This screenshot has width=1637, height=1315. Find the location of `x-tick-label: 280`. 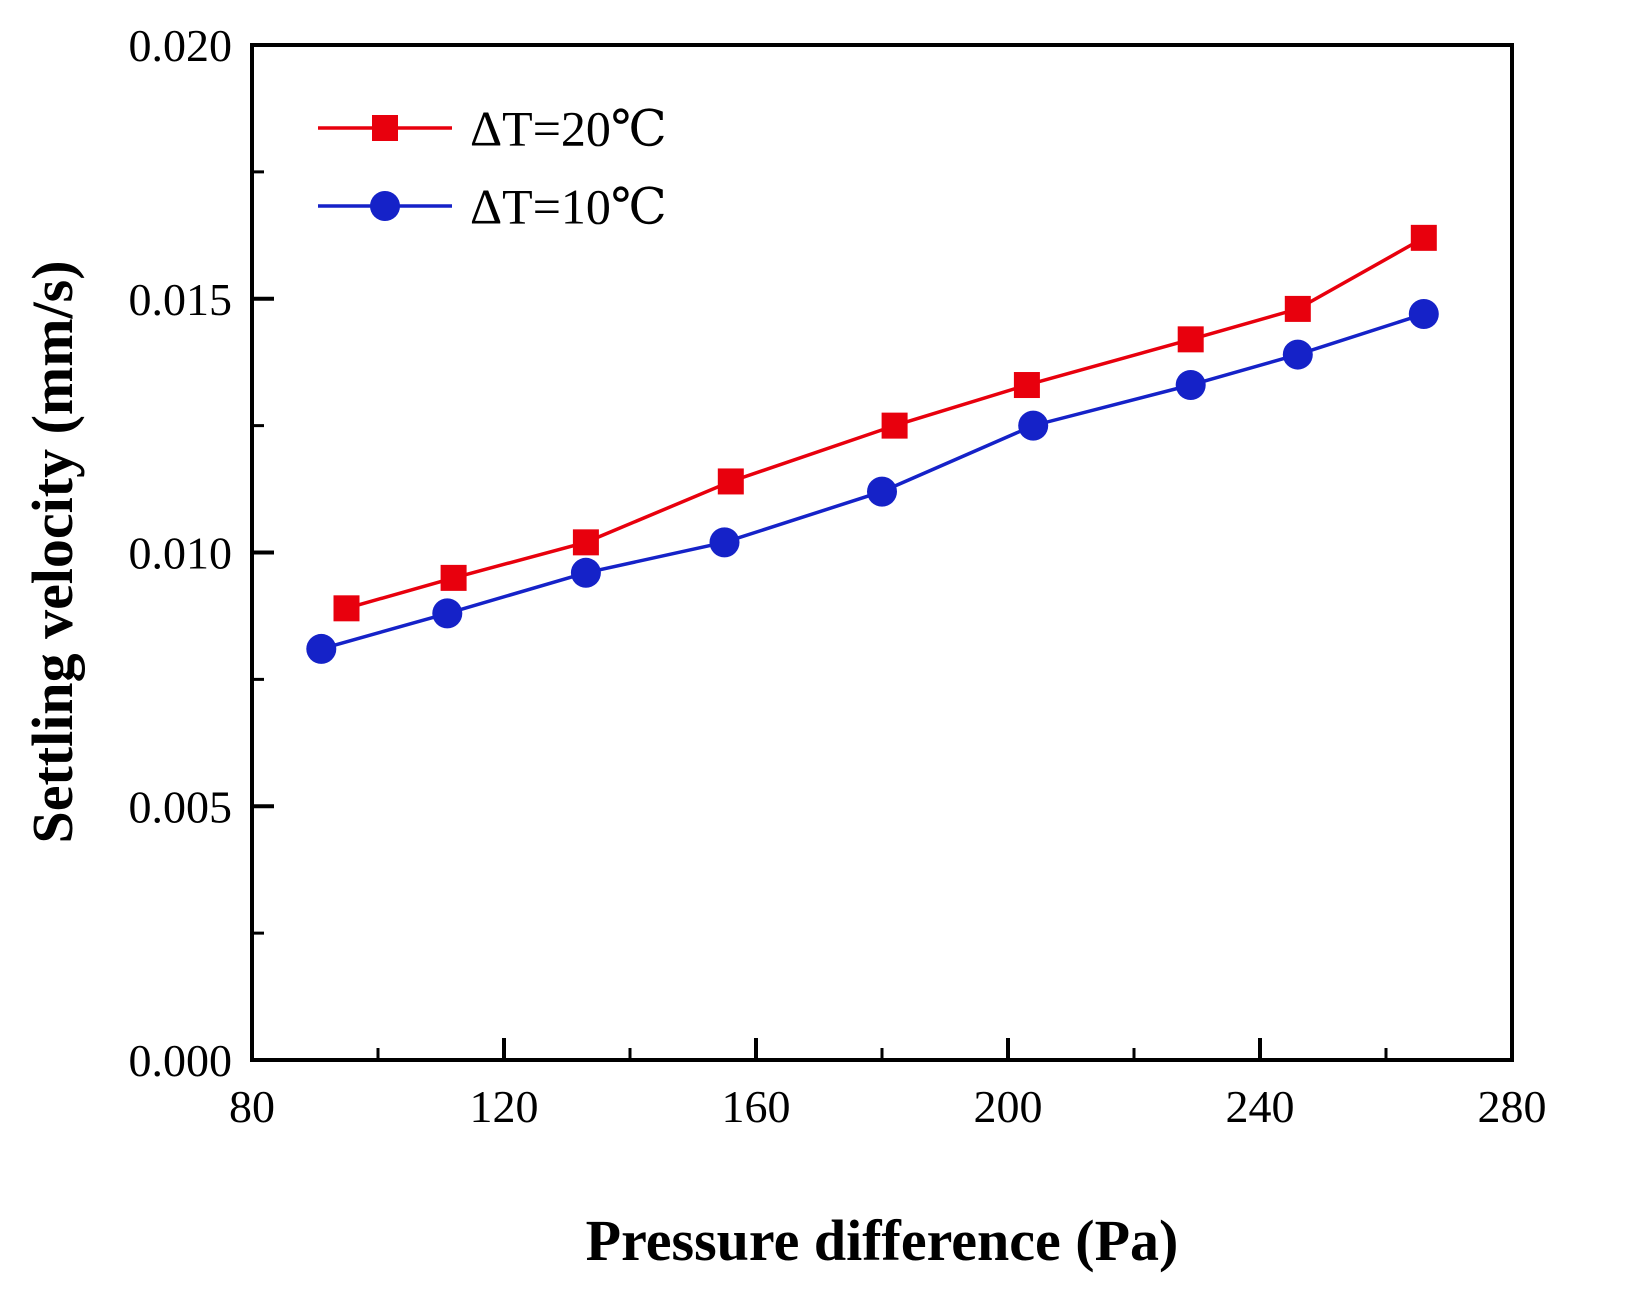

x-tick-label: 280 is located at coordinates (1512, 1106).